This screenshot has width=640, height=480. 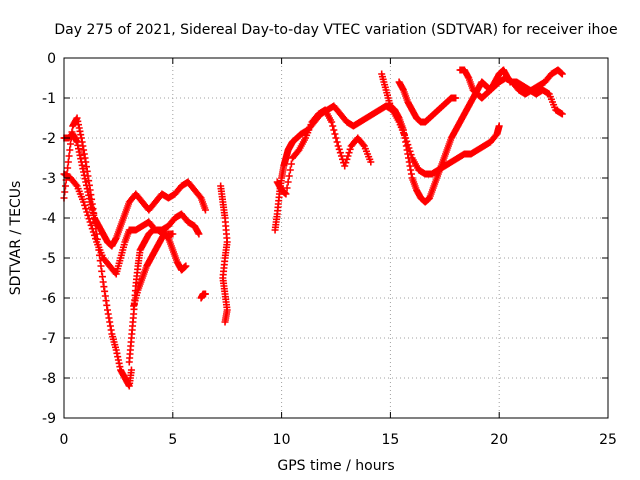 I want to click on x-tick-label: 10, so click(x=282, y=440).